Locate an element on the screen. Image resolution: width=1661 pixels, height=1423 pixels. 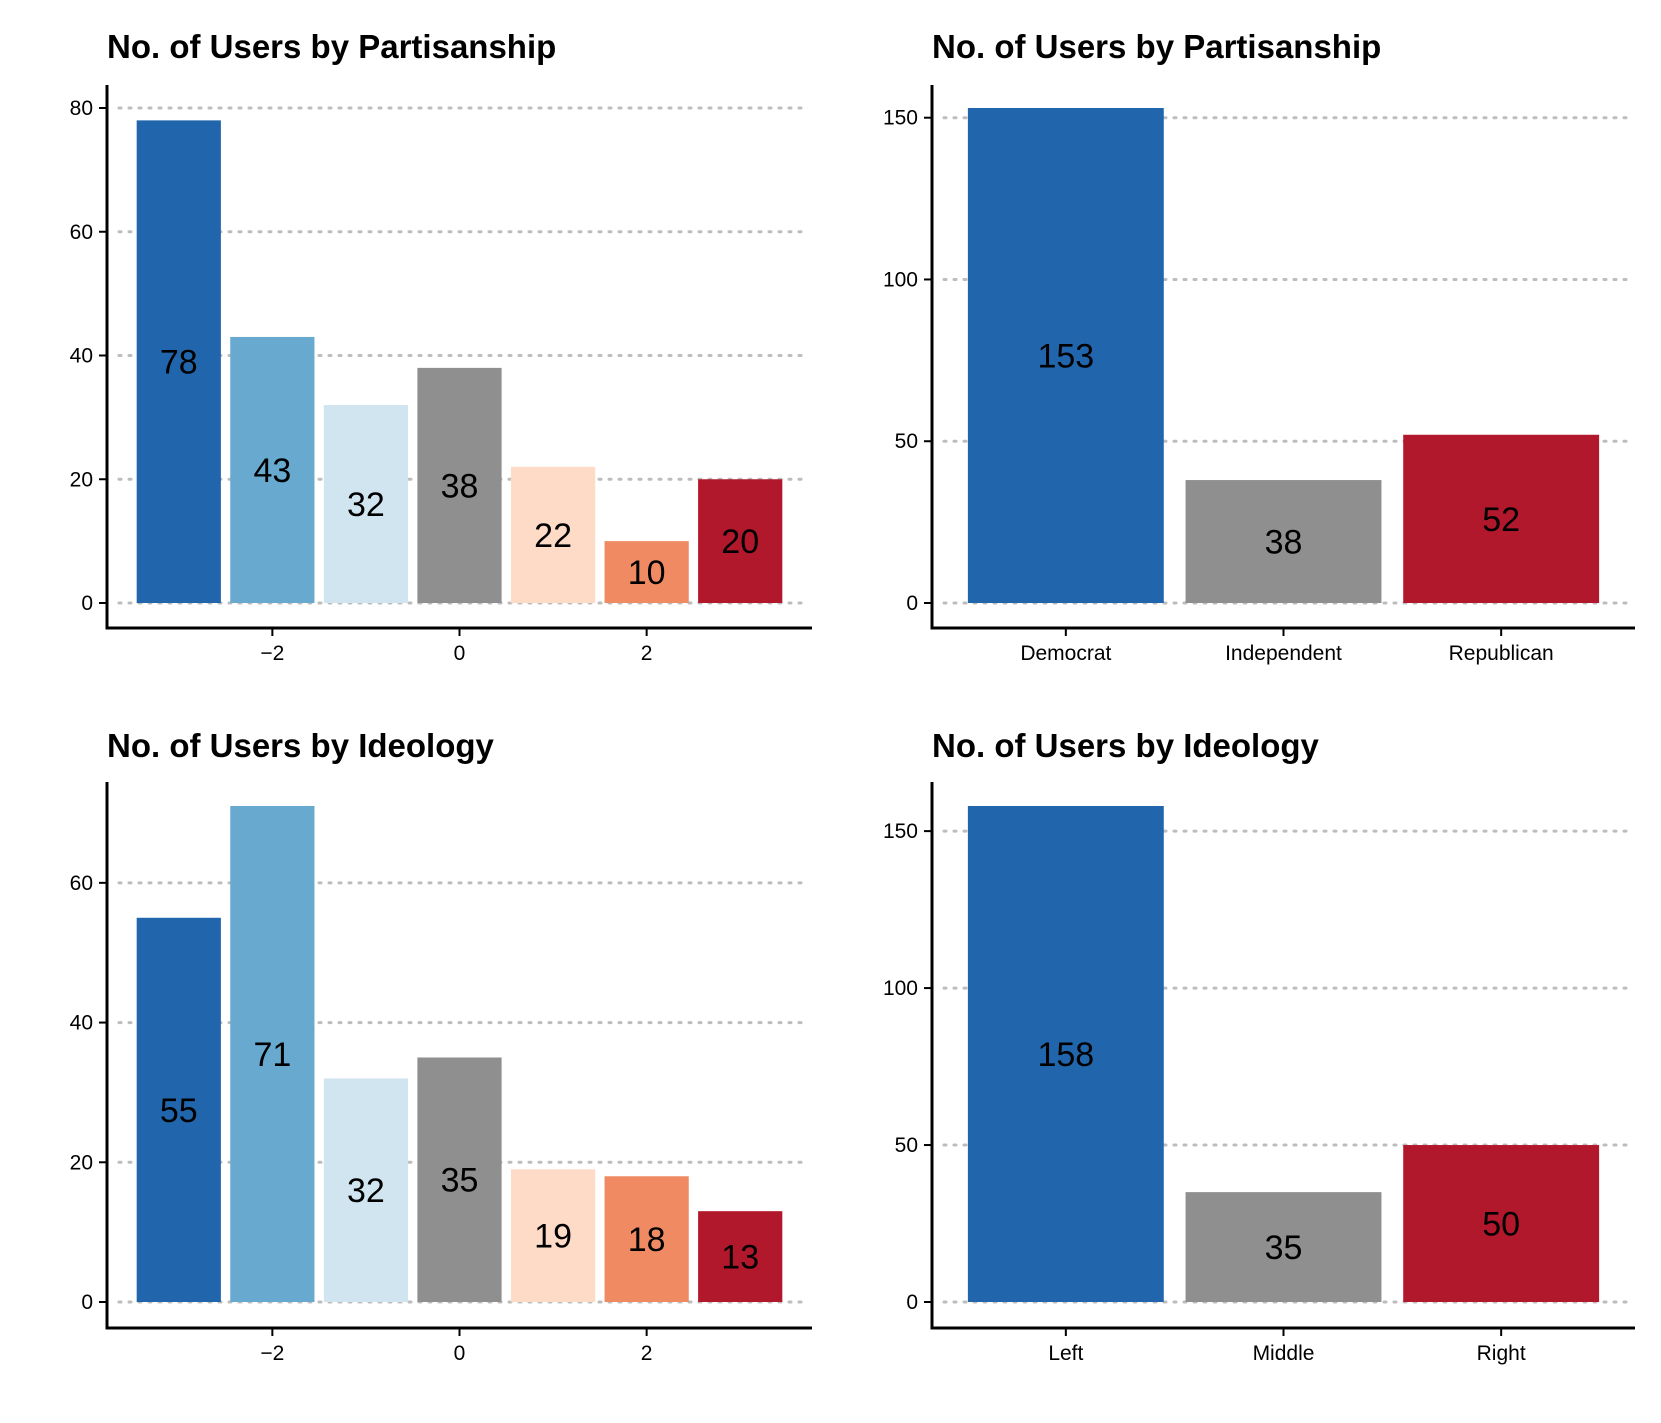
bar-value-label: 20 is located at coordinates (740, 542).